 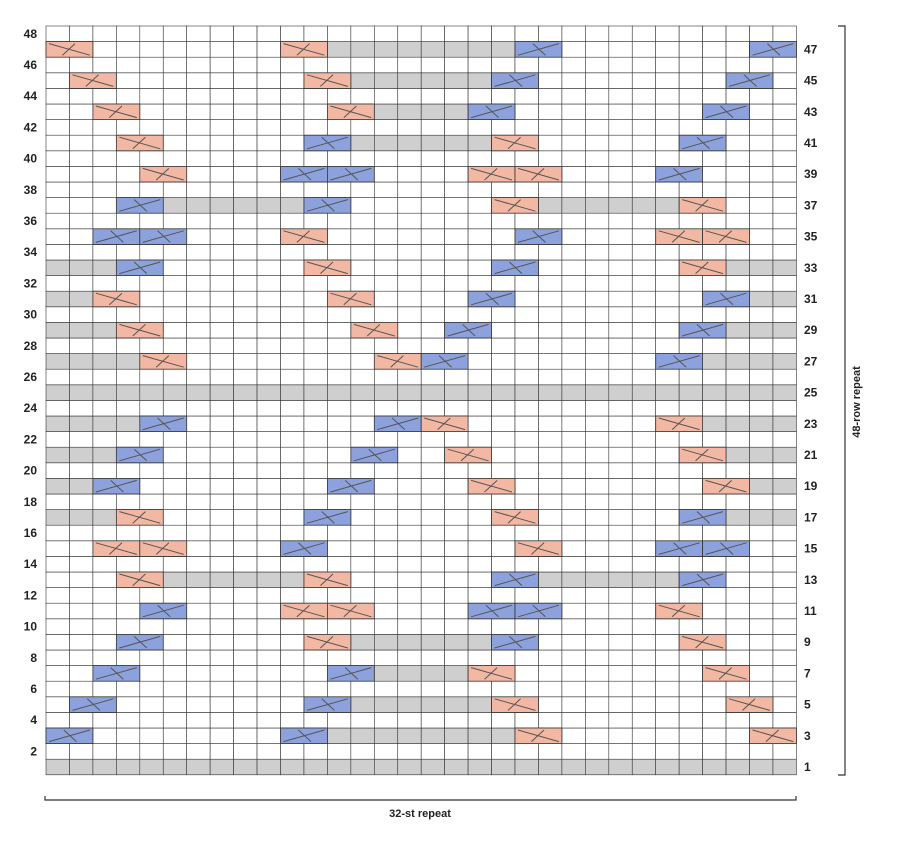 What do you see at coordinates (811, 549) in the screenshot?
I see `row-number-right: 15` at bounding box center [811, 549].